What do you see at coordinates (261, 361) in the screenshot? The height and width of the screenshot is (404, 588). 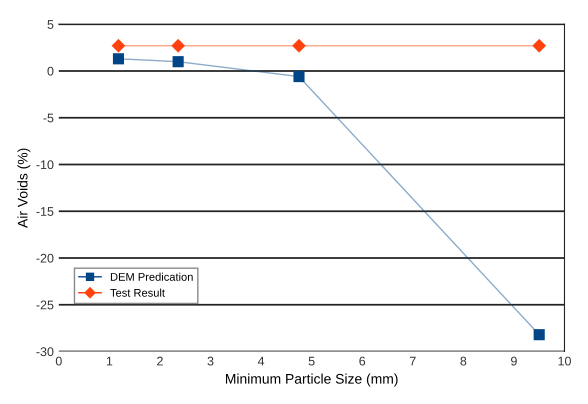 I see `x-tick-label: 4` at bounding box center [261, 361].